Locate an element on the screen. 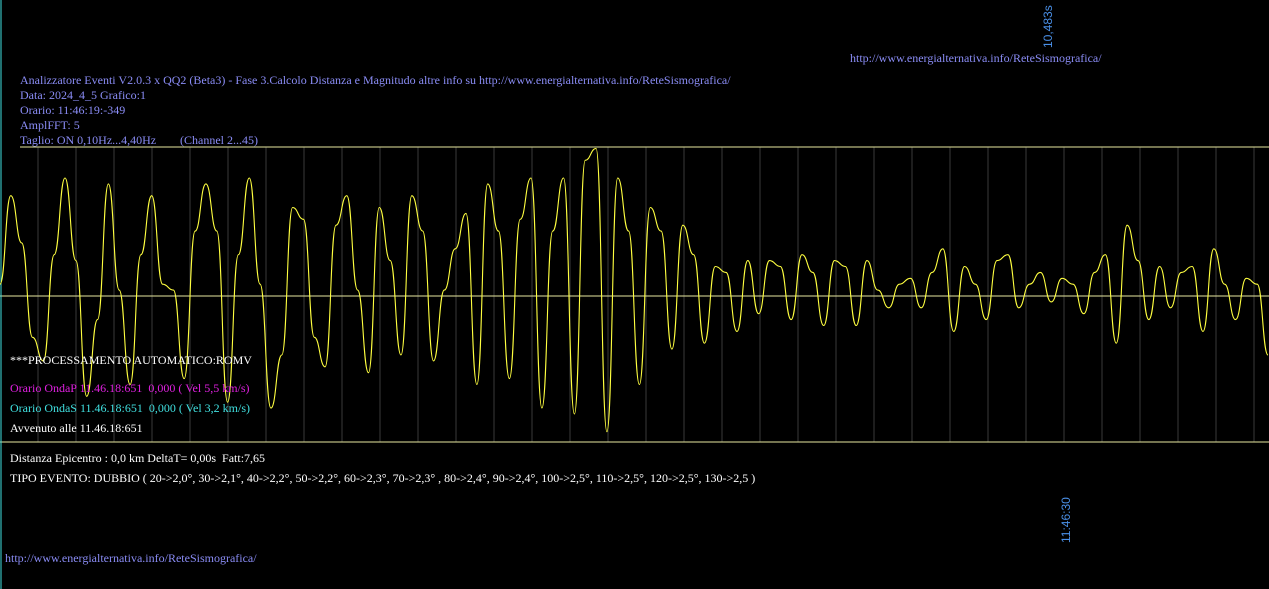  header-channel: (Channel 2...45) is located at coordinates (219, 140).